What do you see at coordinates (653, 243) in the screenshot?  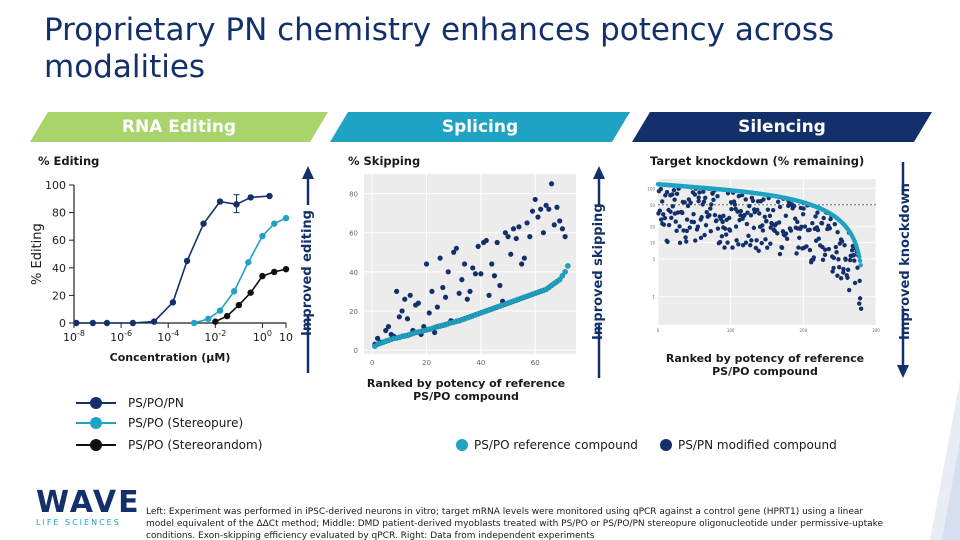 I see `y-tick-label: 10` at bounding box center [653, 243].